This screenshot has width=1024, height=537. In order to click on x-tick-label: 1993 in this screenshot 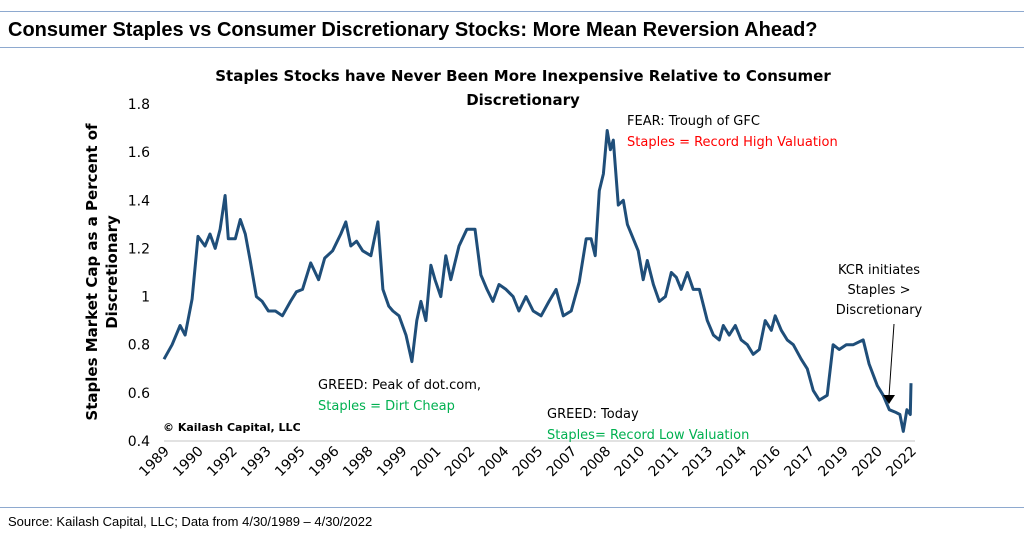, I will do `click(256, 462)`.